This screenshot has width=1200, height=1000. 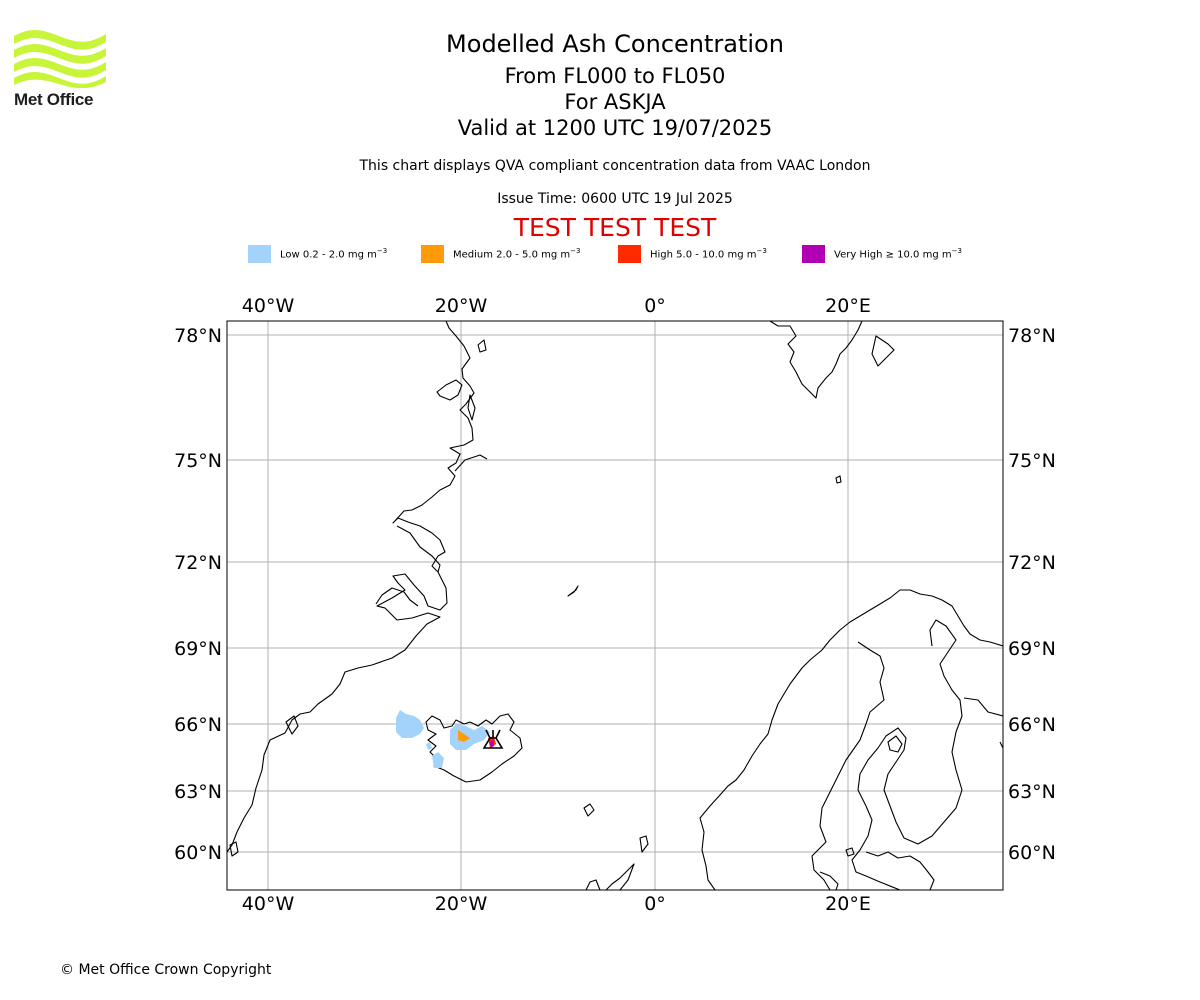 I want to click on legend-item-low: Low 0.2 - 2.0 mg m−3, so click(x=317, y=254).